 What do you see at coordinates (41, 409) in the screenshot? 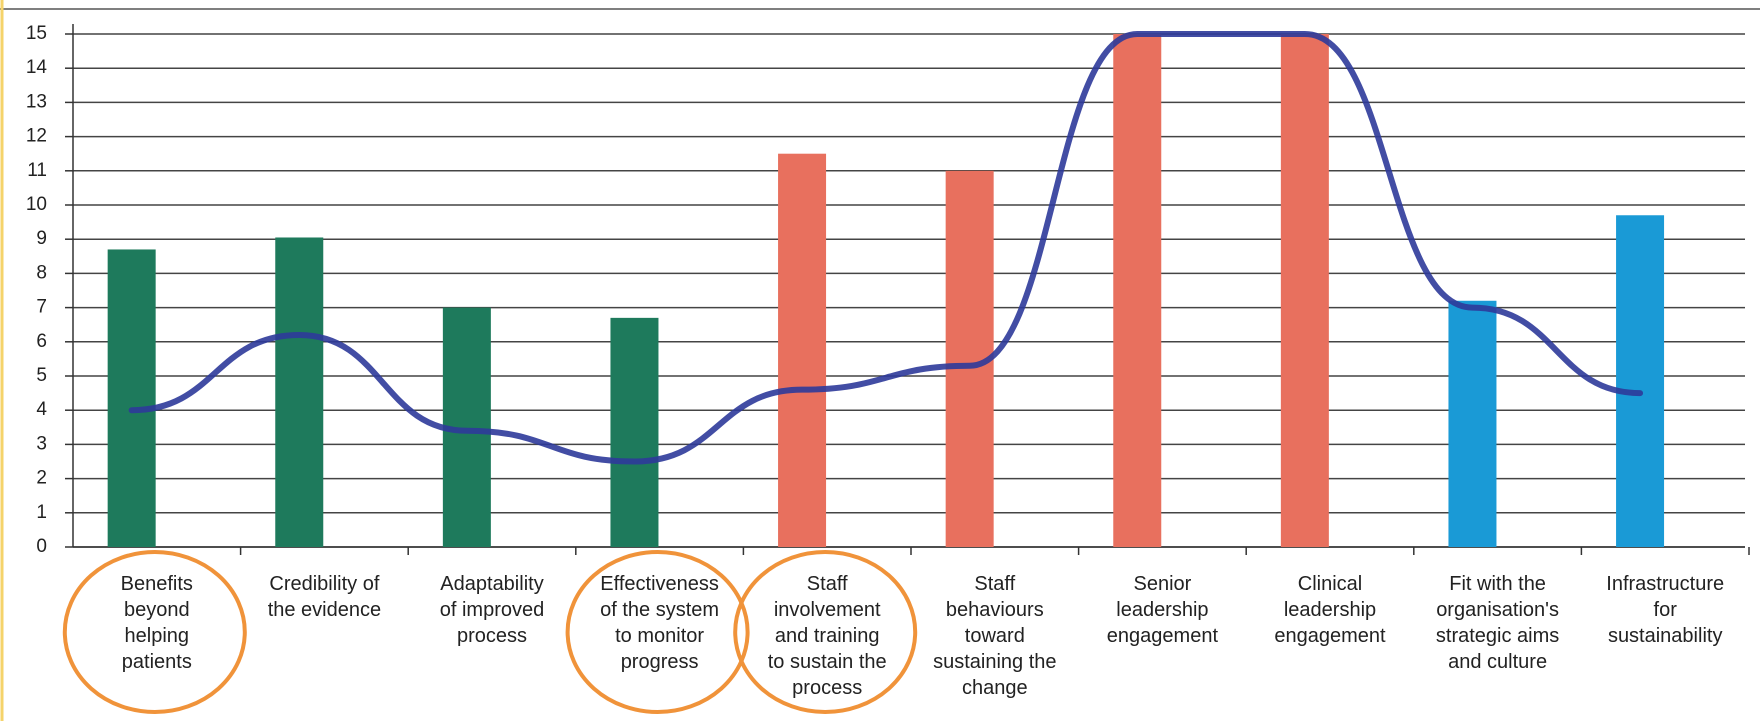
I see `y-tick-label: 4` at bounding box center [41, 409].